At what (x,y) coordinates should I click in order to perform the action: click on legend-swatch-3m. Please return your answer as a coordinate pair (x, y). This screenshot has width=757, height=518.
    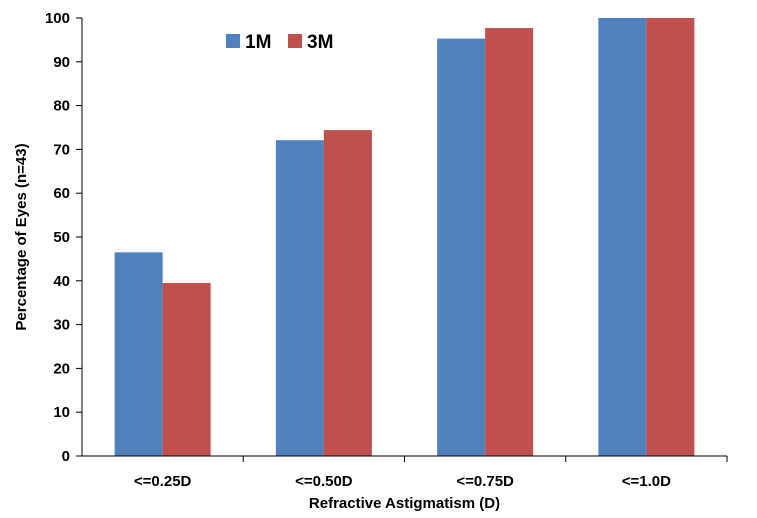
    Looking at the image, I should click on (295, 41).